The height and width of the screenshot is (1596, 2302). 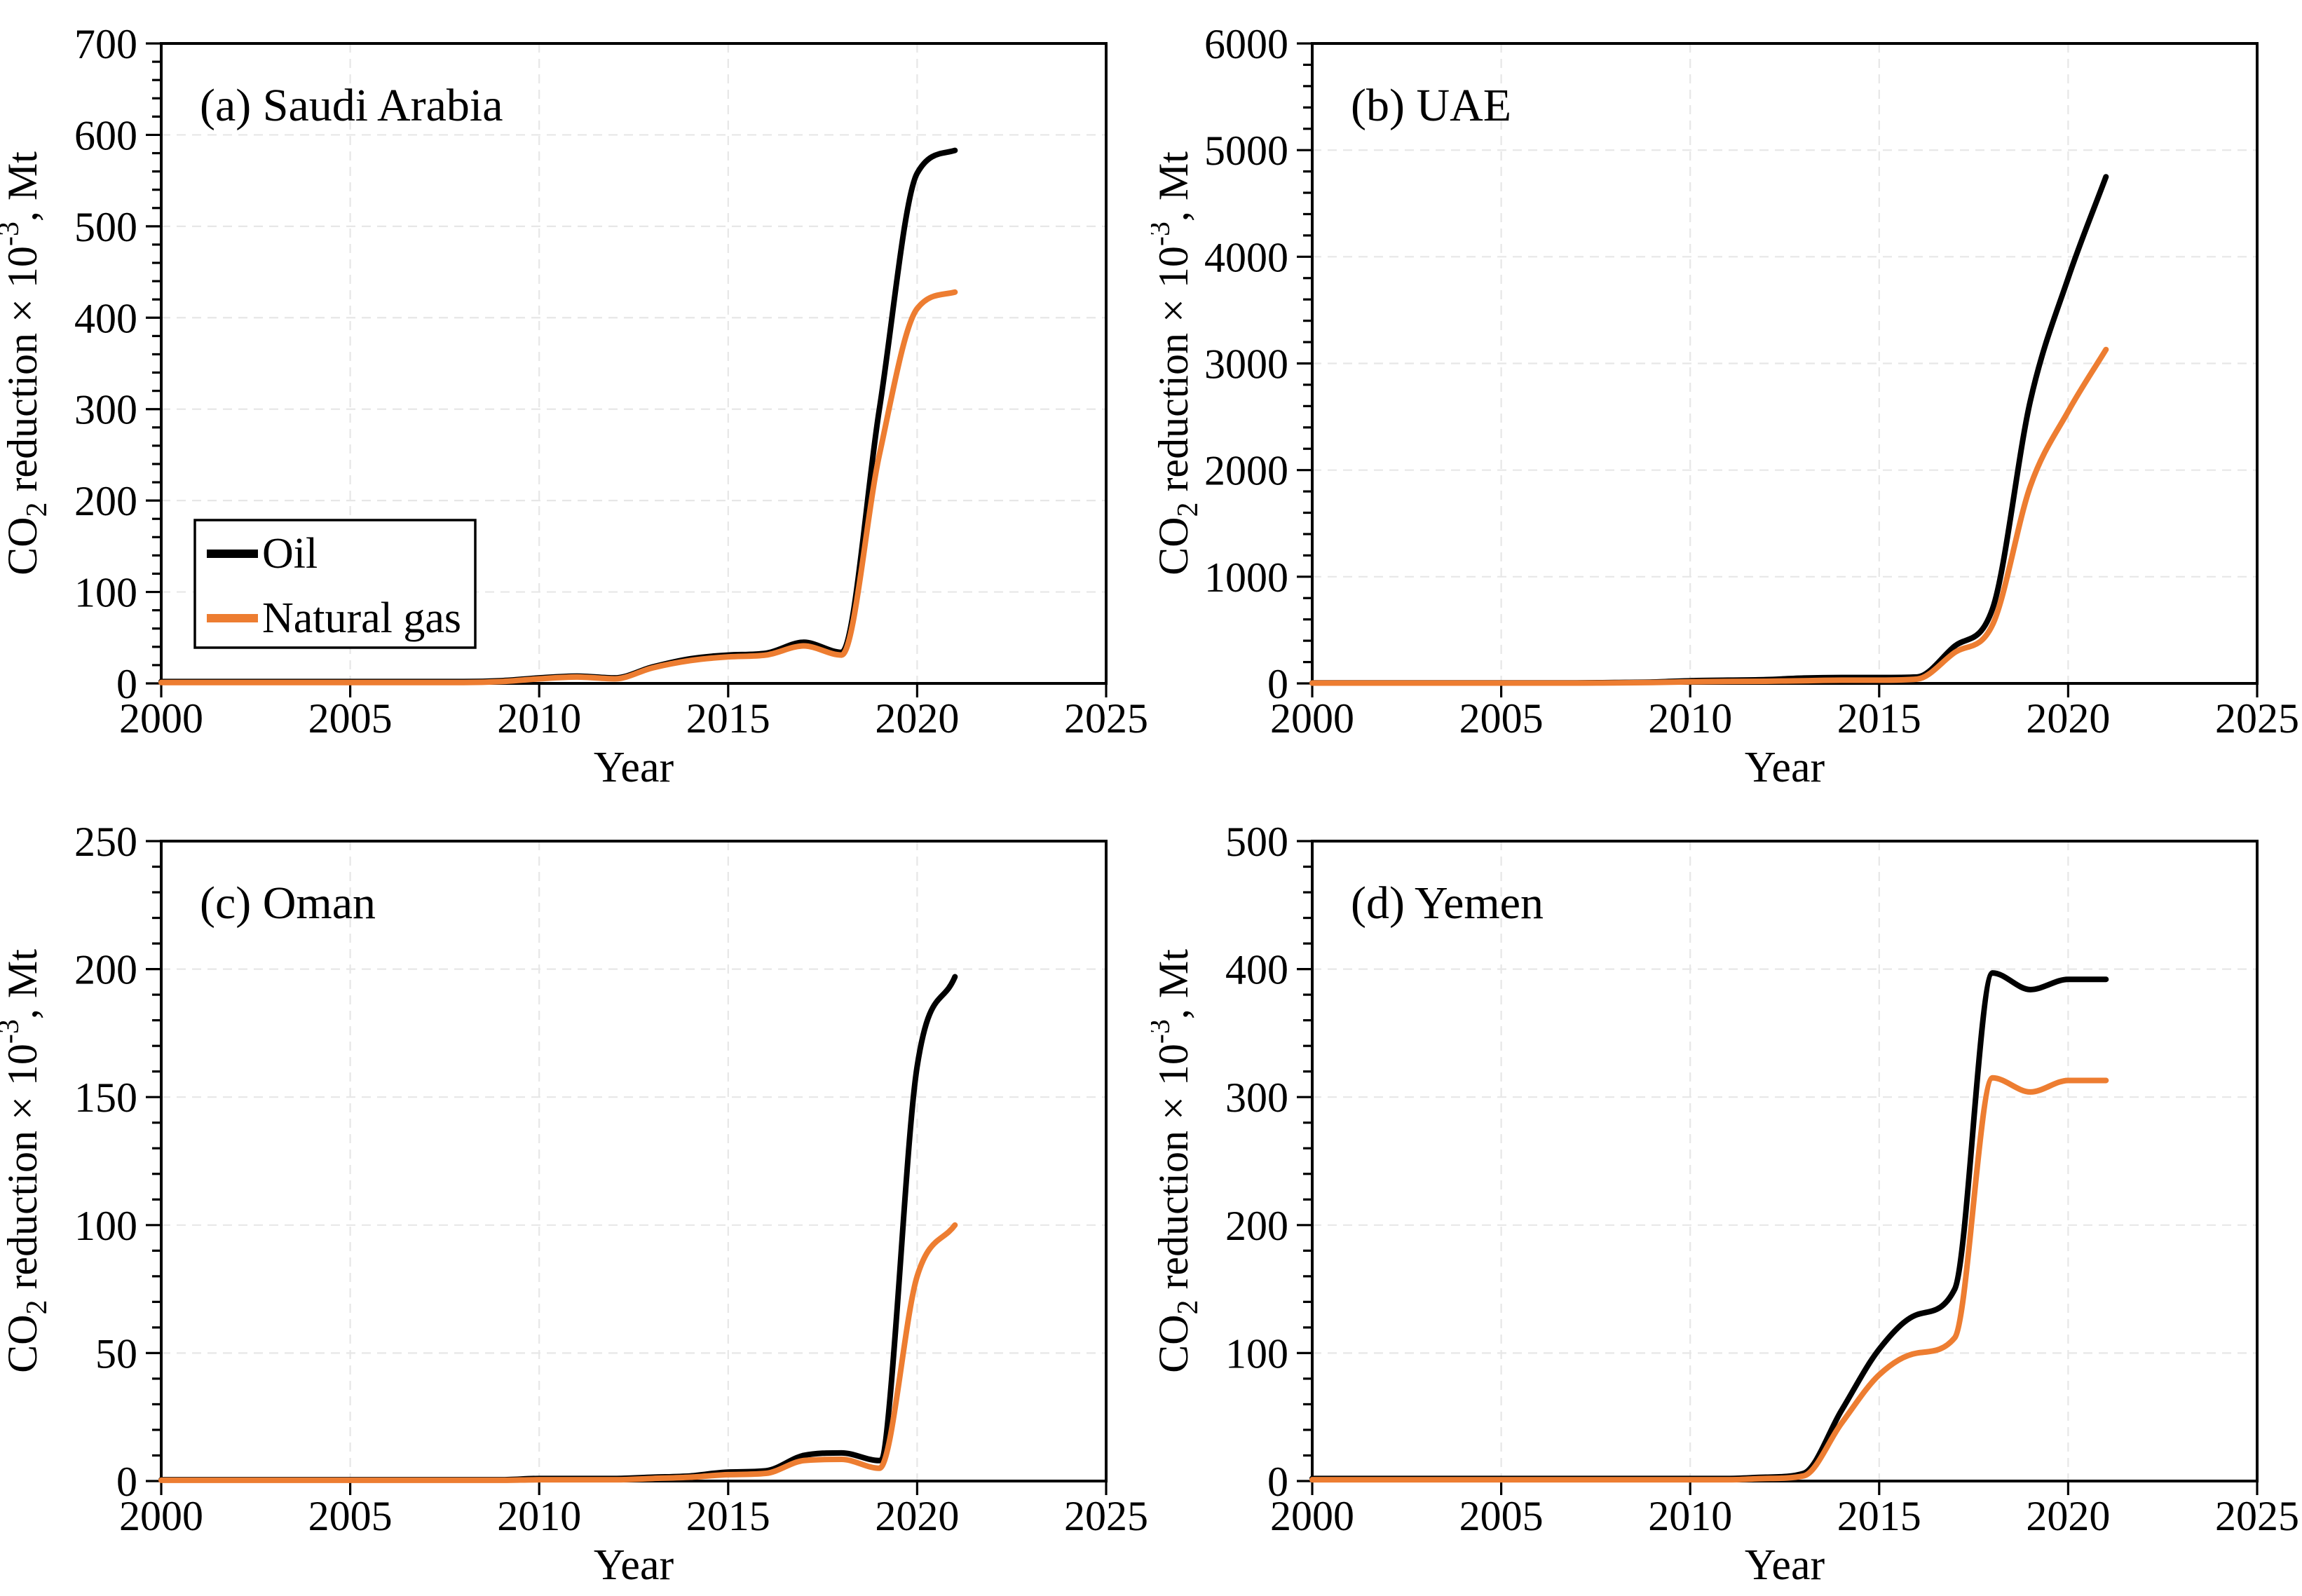 I want to click on y-tick-label: 5000, so click(x=1246, y=151).